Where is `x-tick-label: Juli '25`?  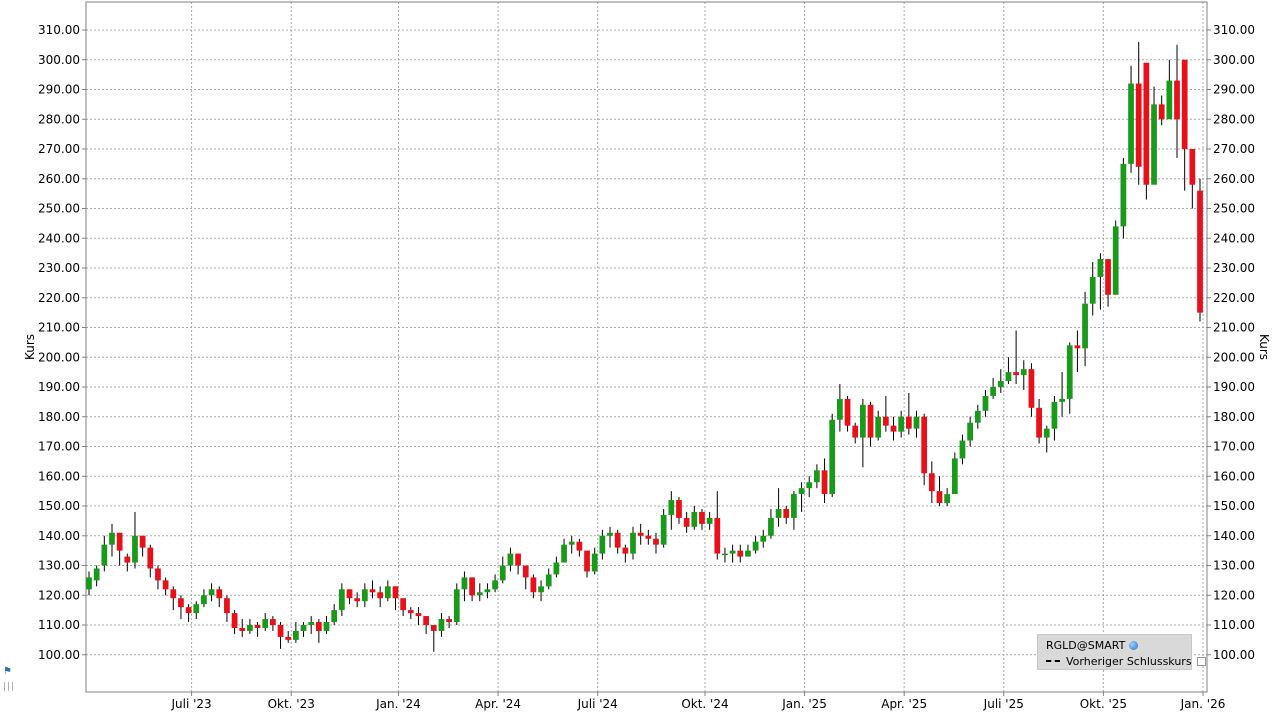 x-tick-label: Juli '25 is located at coordinates (1003, 704).